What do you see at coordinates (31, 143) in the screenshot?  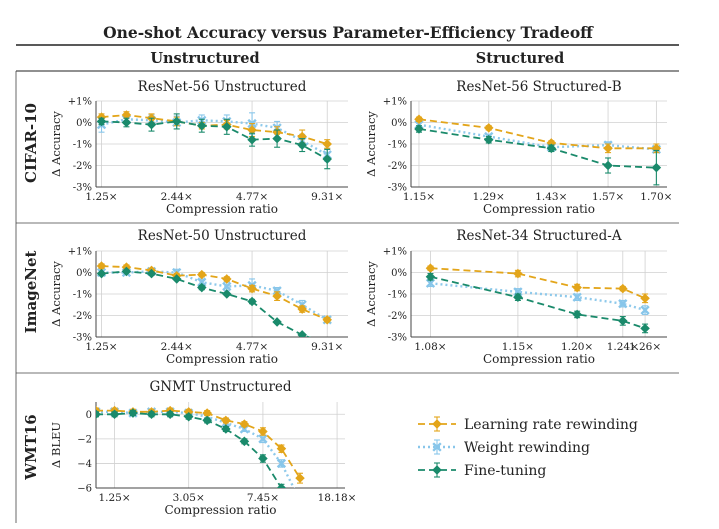 I see `row-label-cifar10: CIFAR-10` at bounding box center [31, 143].